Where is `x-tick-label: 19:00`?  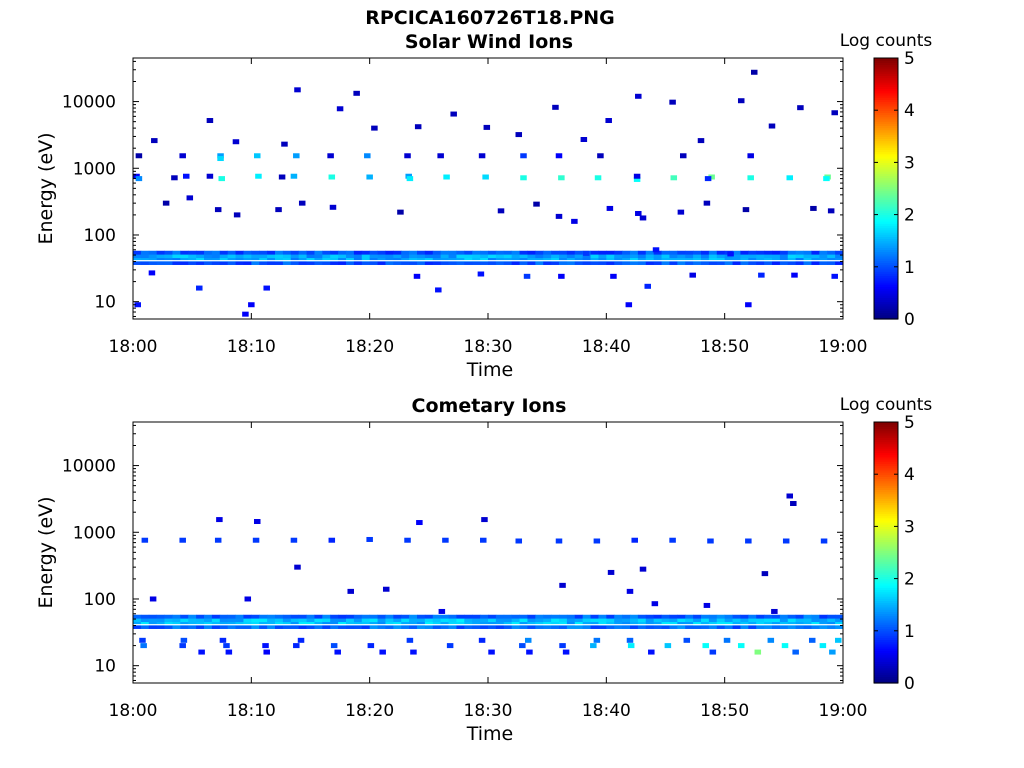 x-tick-label: 19:00 is located at coordinates (843, 347).